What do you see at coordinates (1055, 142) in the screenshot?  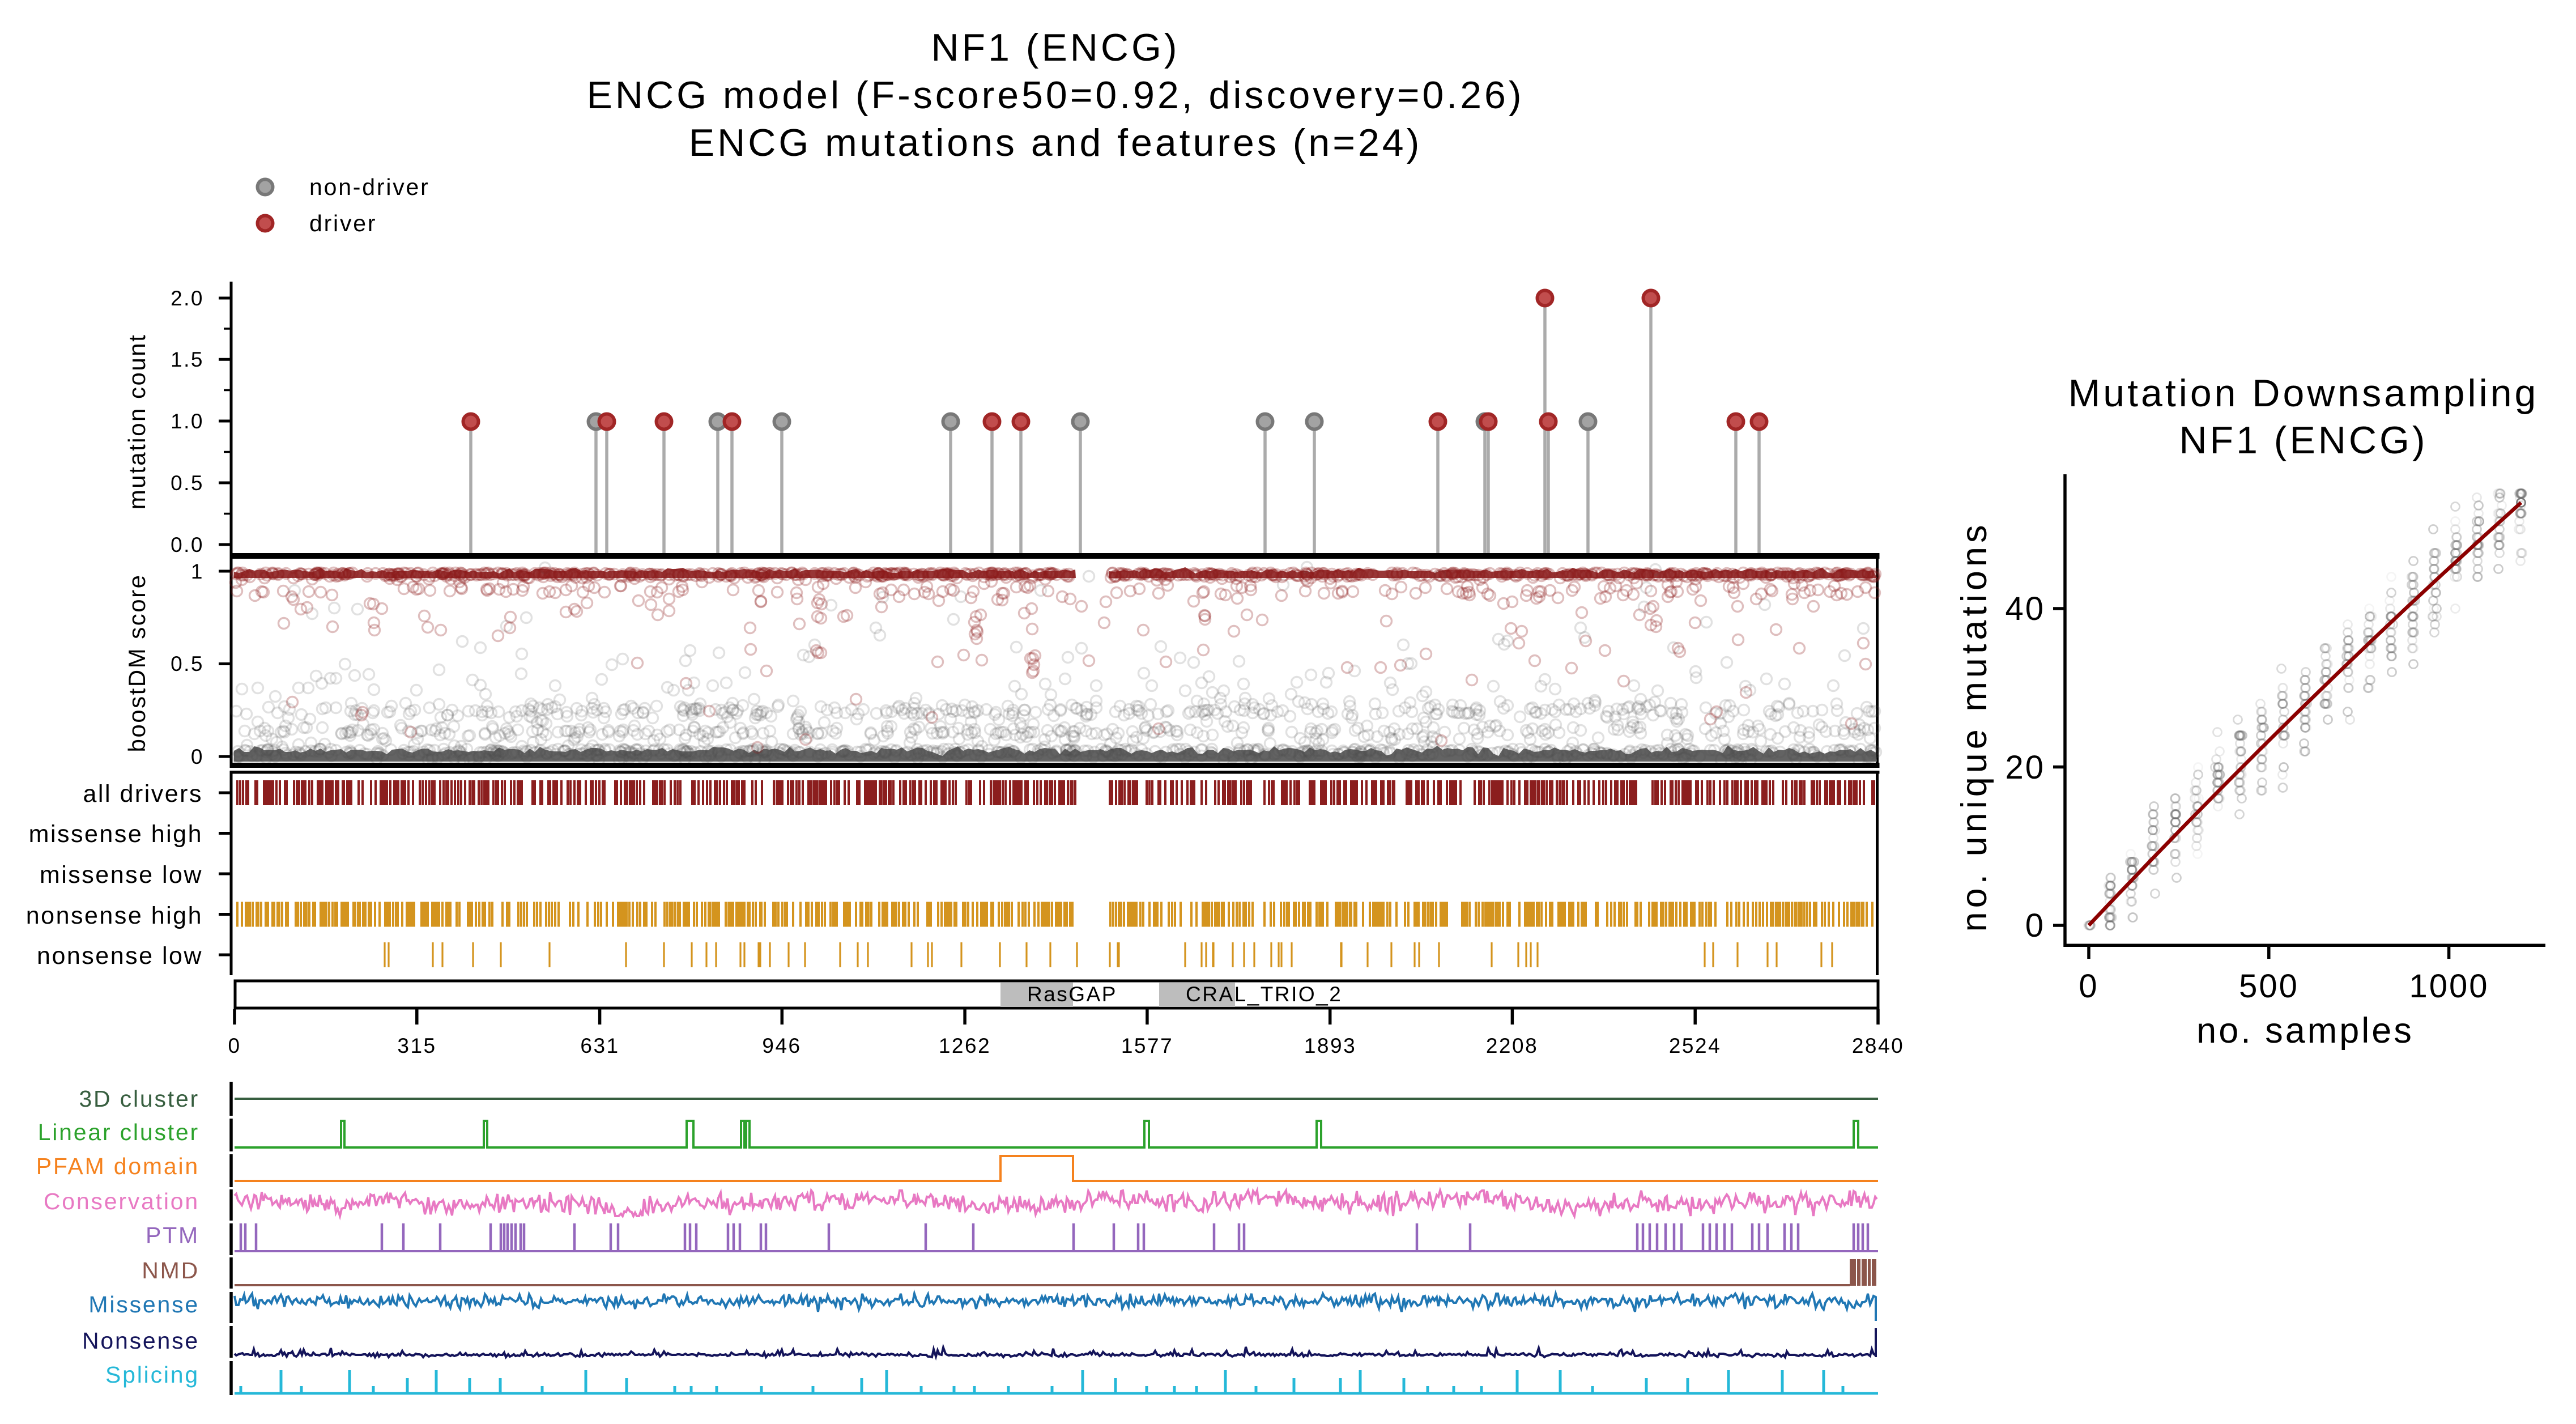 I see `svg-text:ENCG mutations and features (n: ENCG mutations and features (n=24)` at bounding box center [1055, 142].